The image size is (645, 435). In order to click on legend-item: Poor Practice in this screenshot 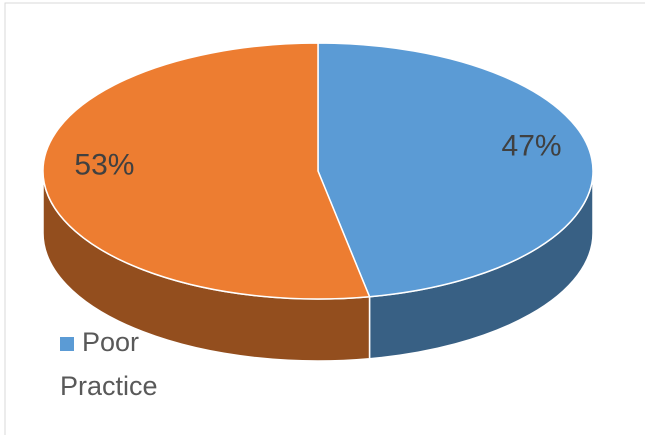, I will do `click(135, 364)`.